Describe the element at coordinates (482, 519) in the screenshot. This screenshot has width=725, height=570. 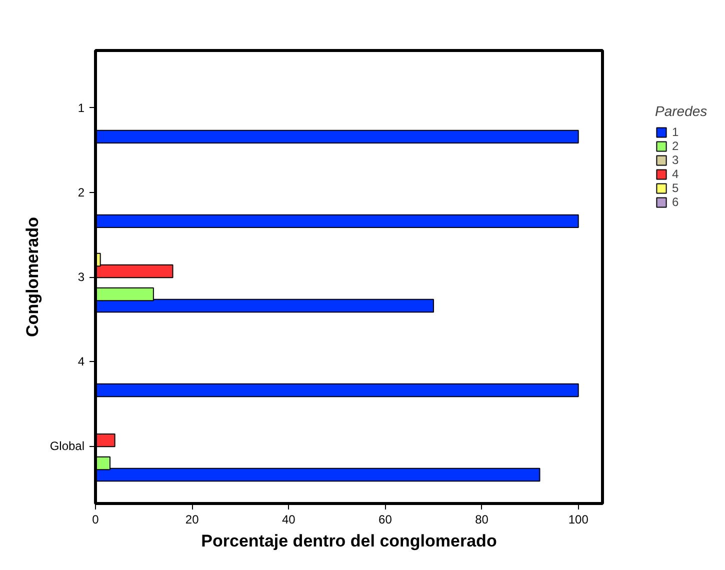
I see `x-tick-label: 80` at that location.